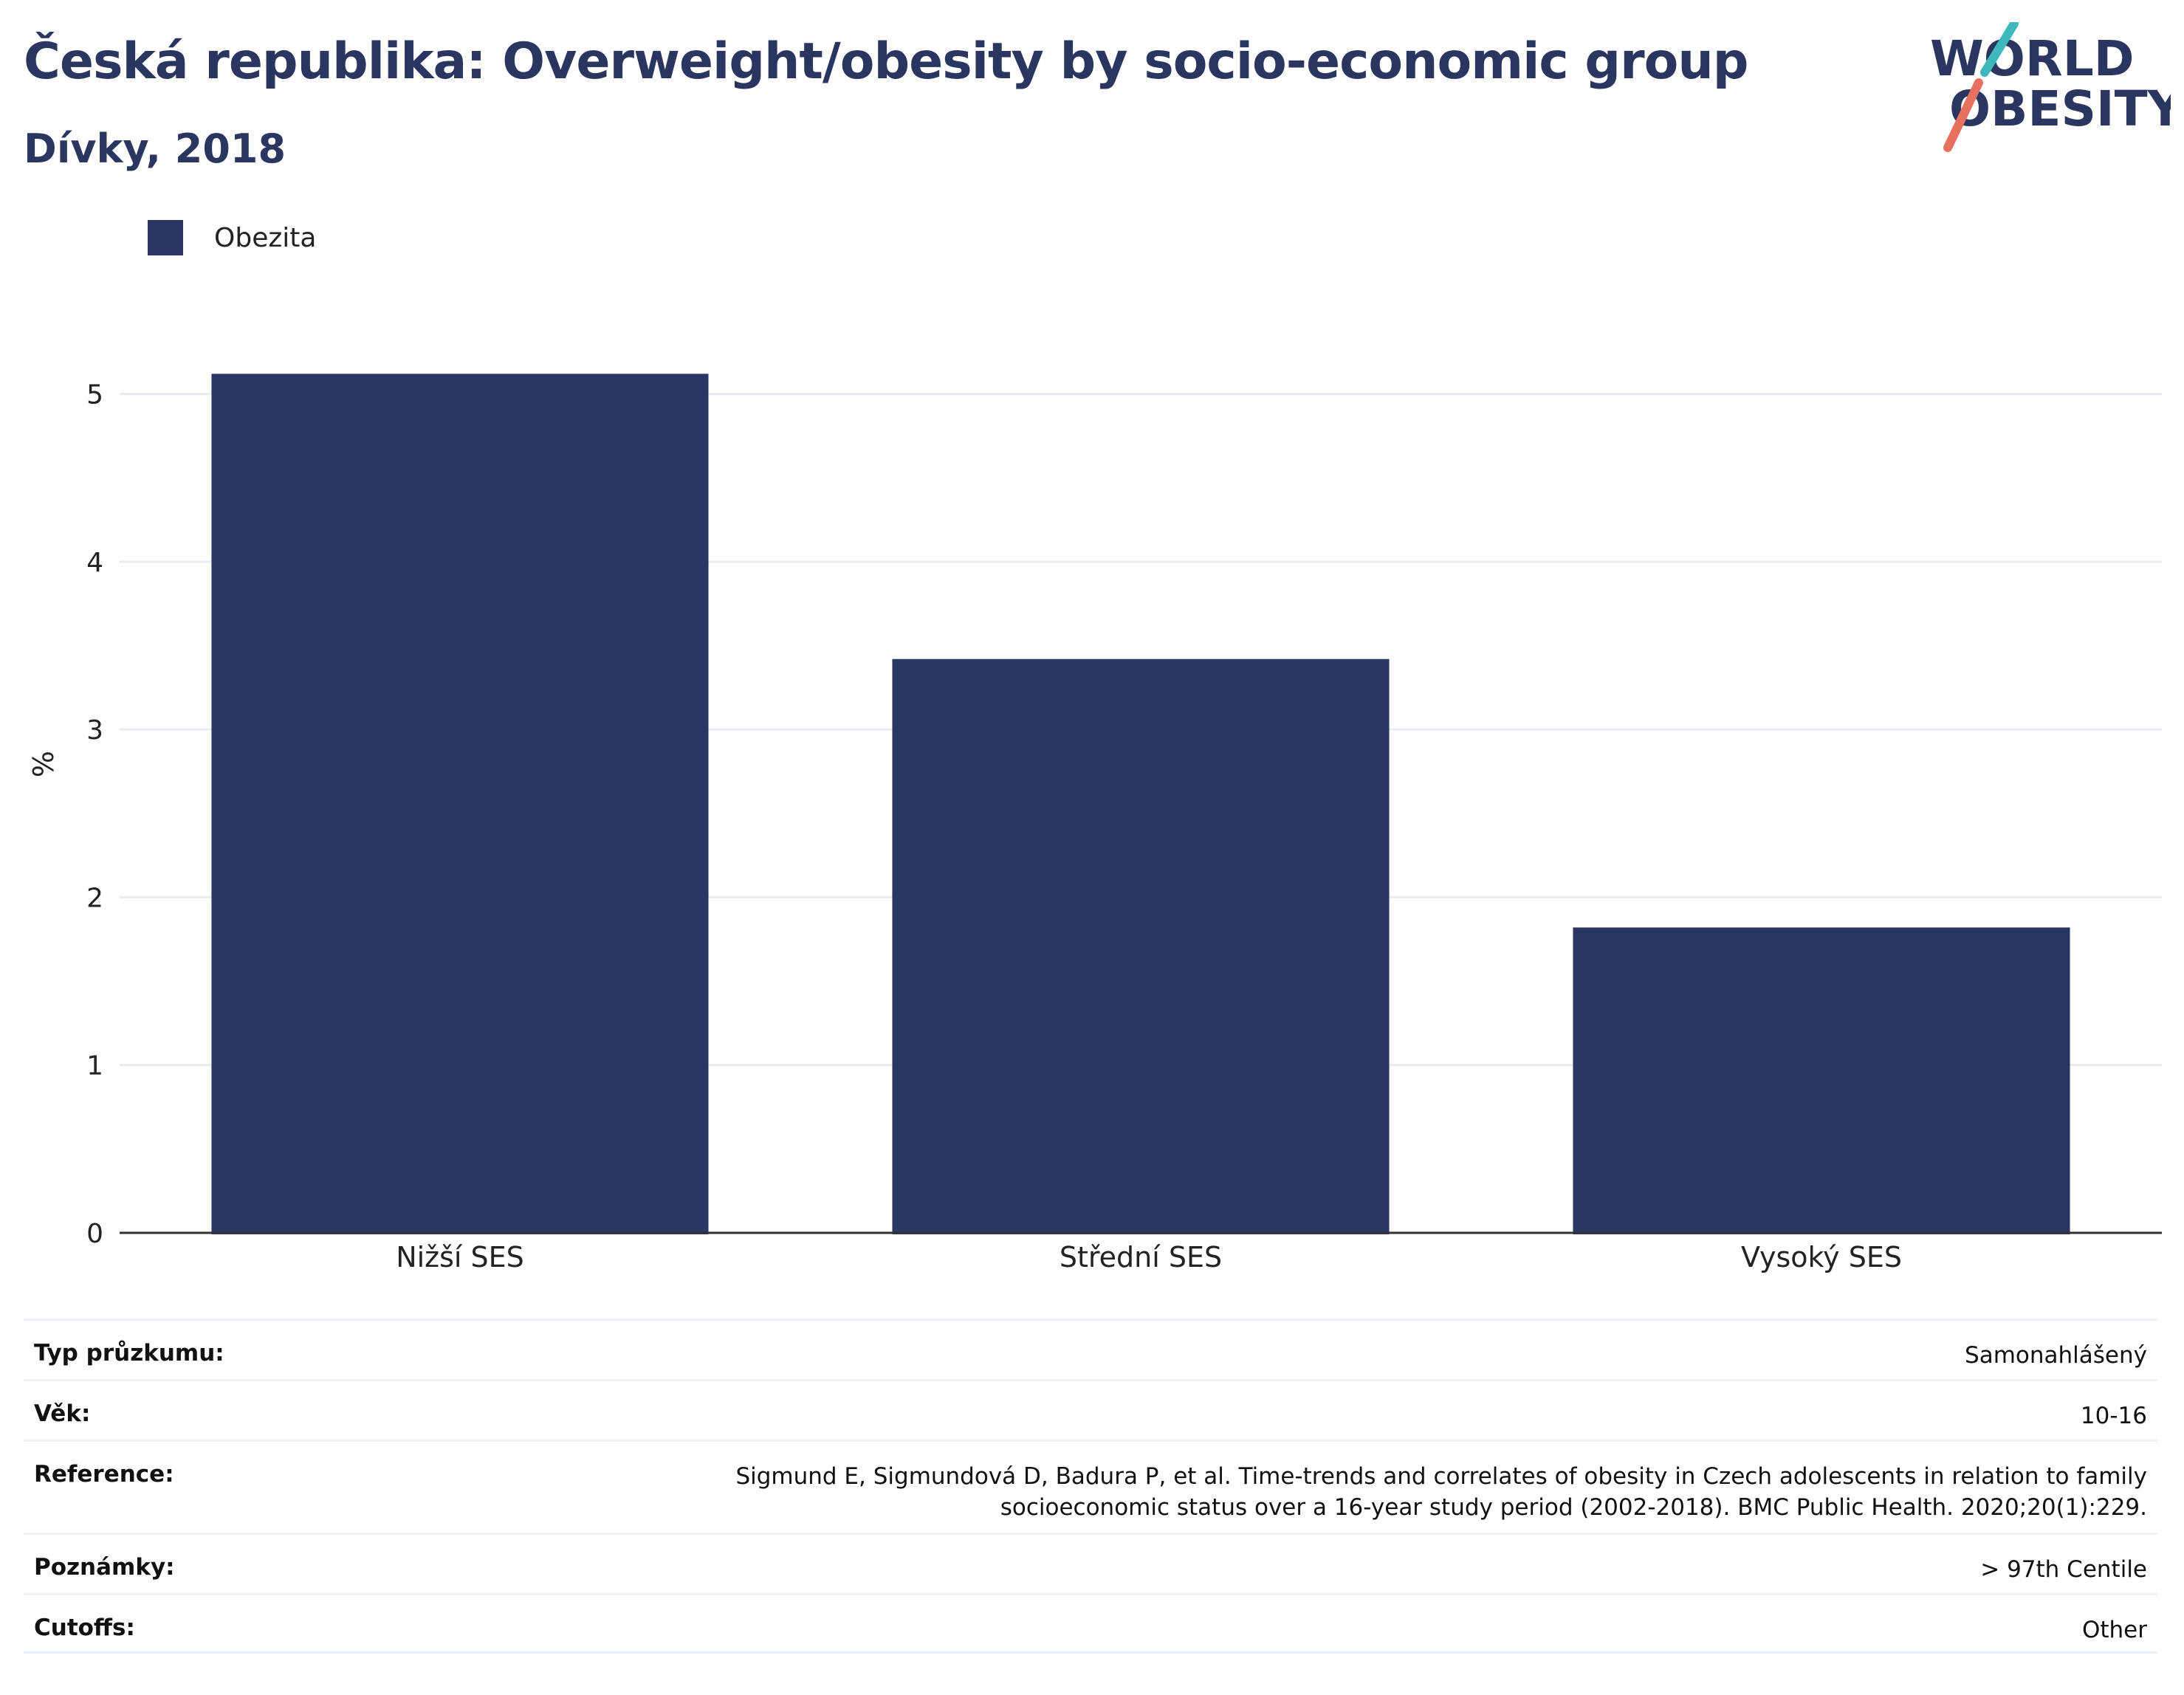 This screenshot has width=2184, height=1695. I want to click on x-category-labels: Nižší SES Střední SES Vysoký SES, so click(1149, 1257).